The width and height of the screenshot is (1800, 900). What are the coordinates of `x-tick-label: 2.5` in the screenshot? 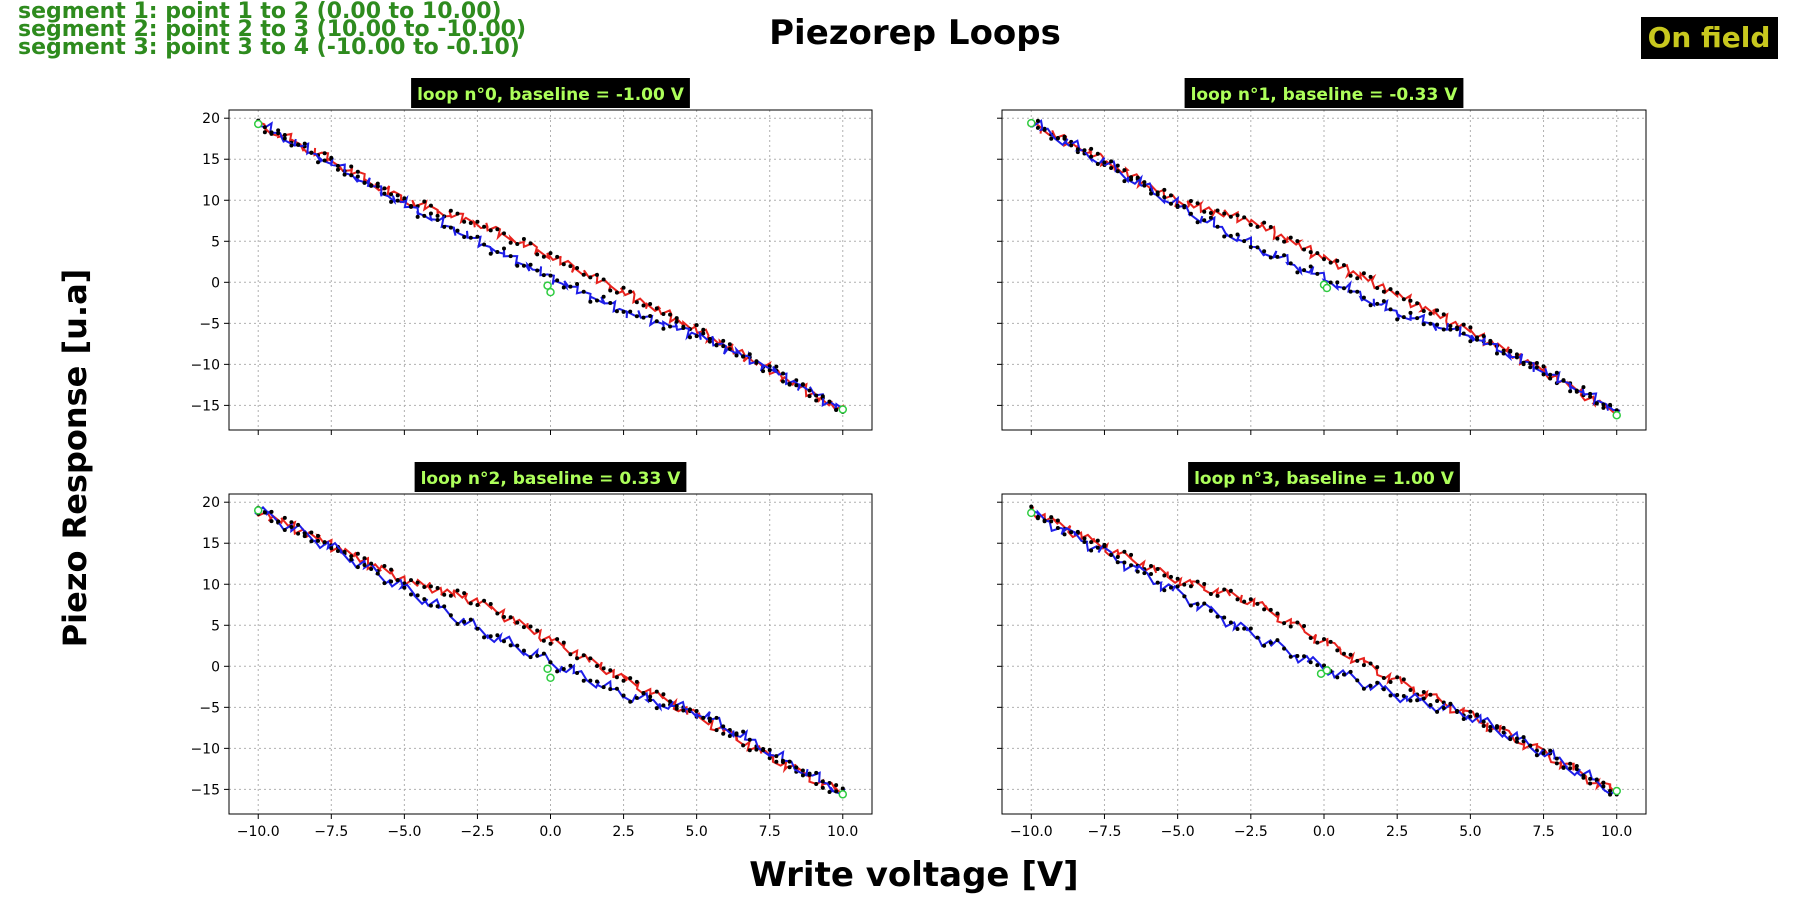 It's located at (623, 832).